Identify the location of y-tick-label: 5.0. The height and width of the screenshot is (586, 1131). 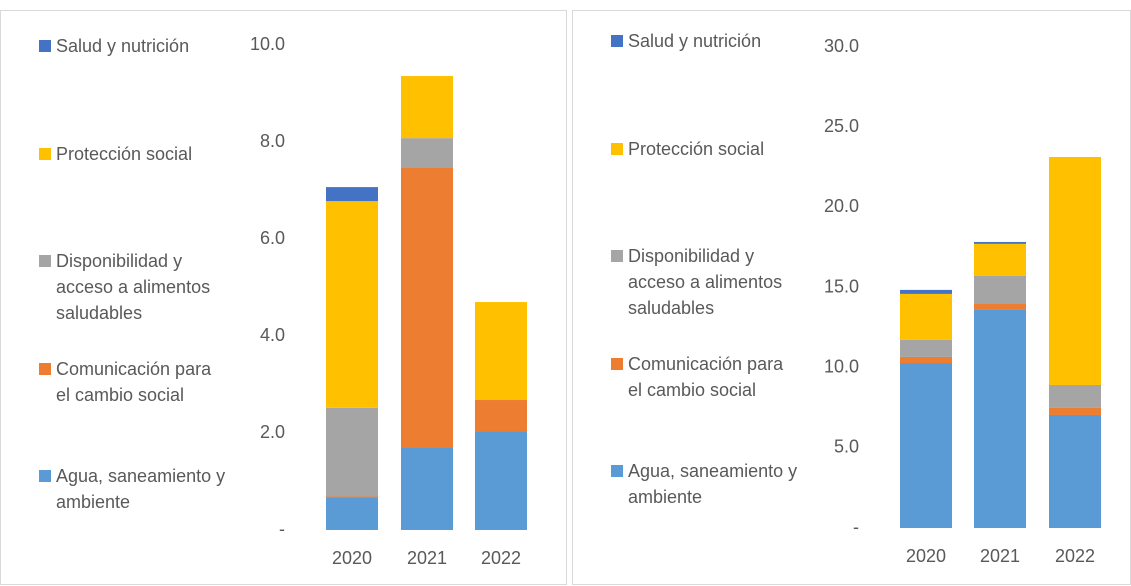
(846, 447).